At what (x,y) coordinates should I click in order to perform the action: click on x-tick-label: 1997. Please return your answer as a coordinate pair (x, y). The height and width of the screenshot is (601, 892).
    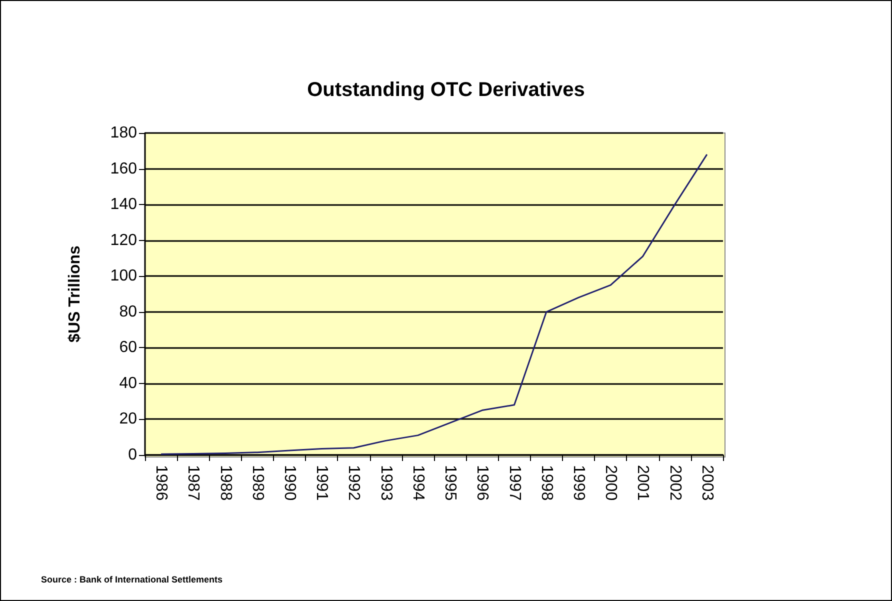
    Looking at the image, I should click on (514, 483).